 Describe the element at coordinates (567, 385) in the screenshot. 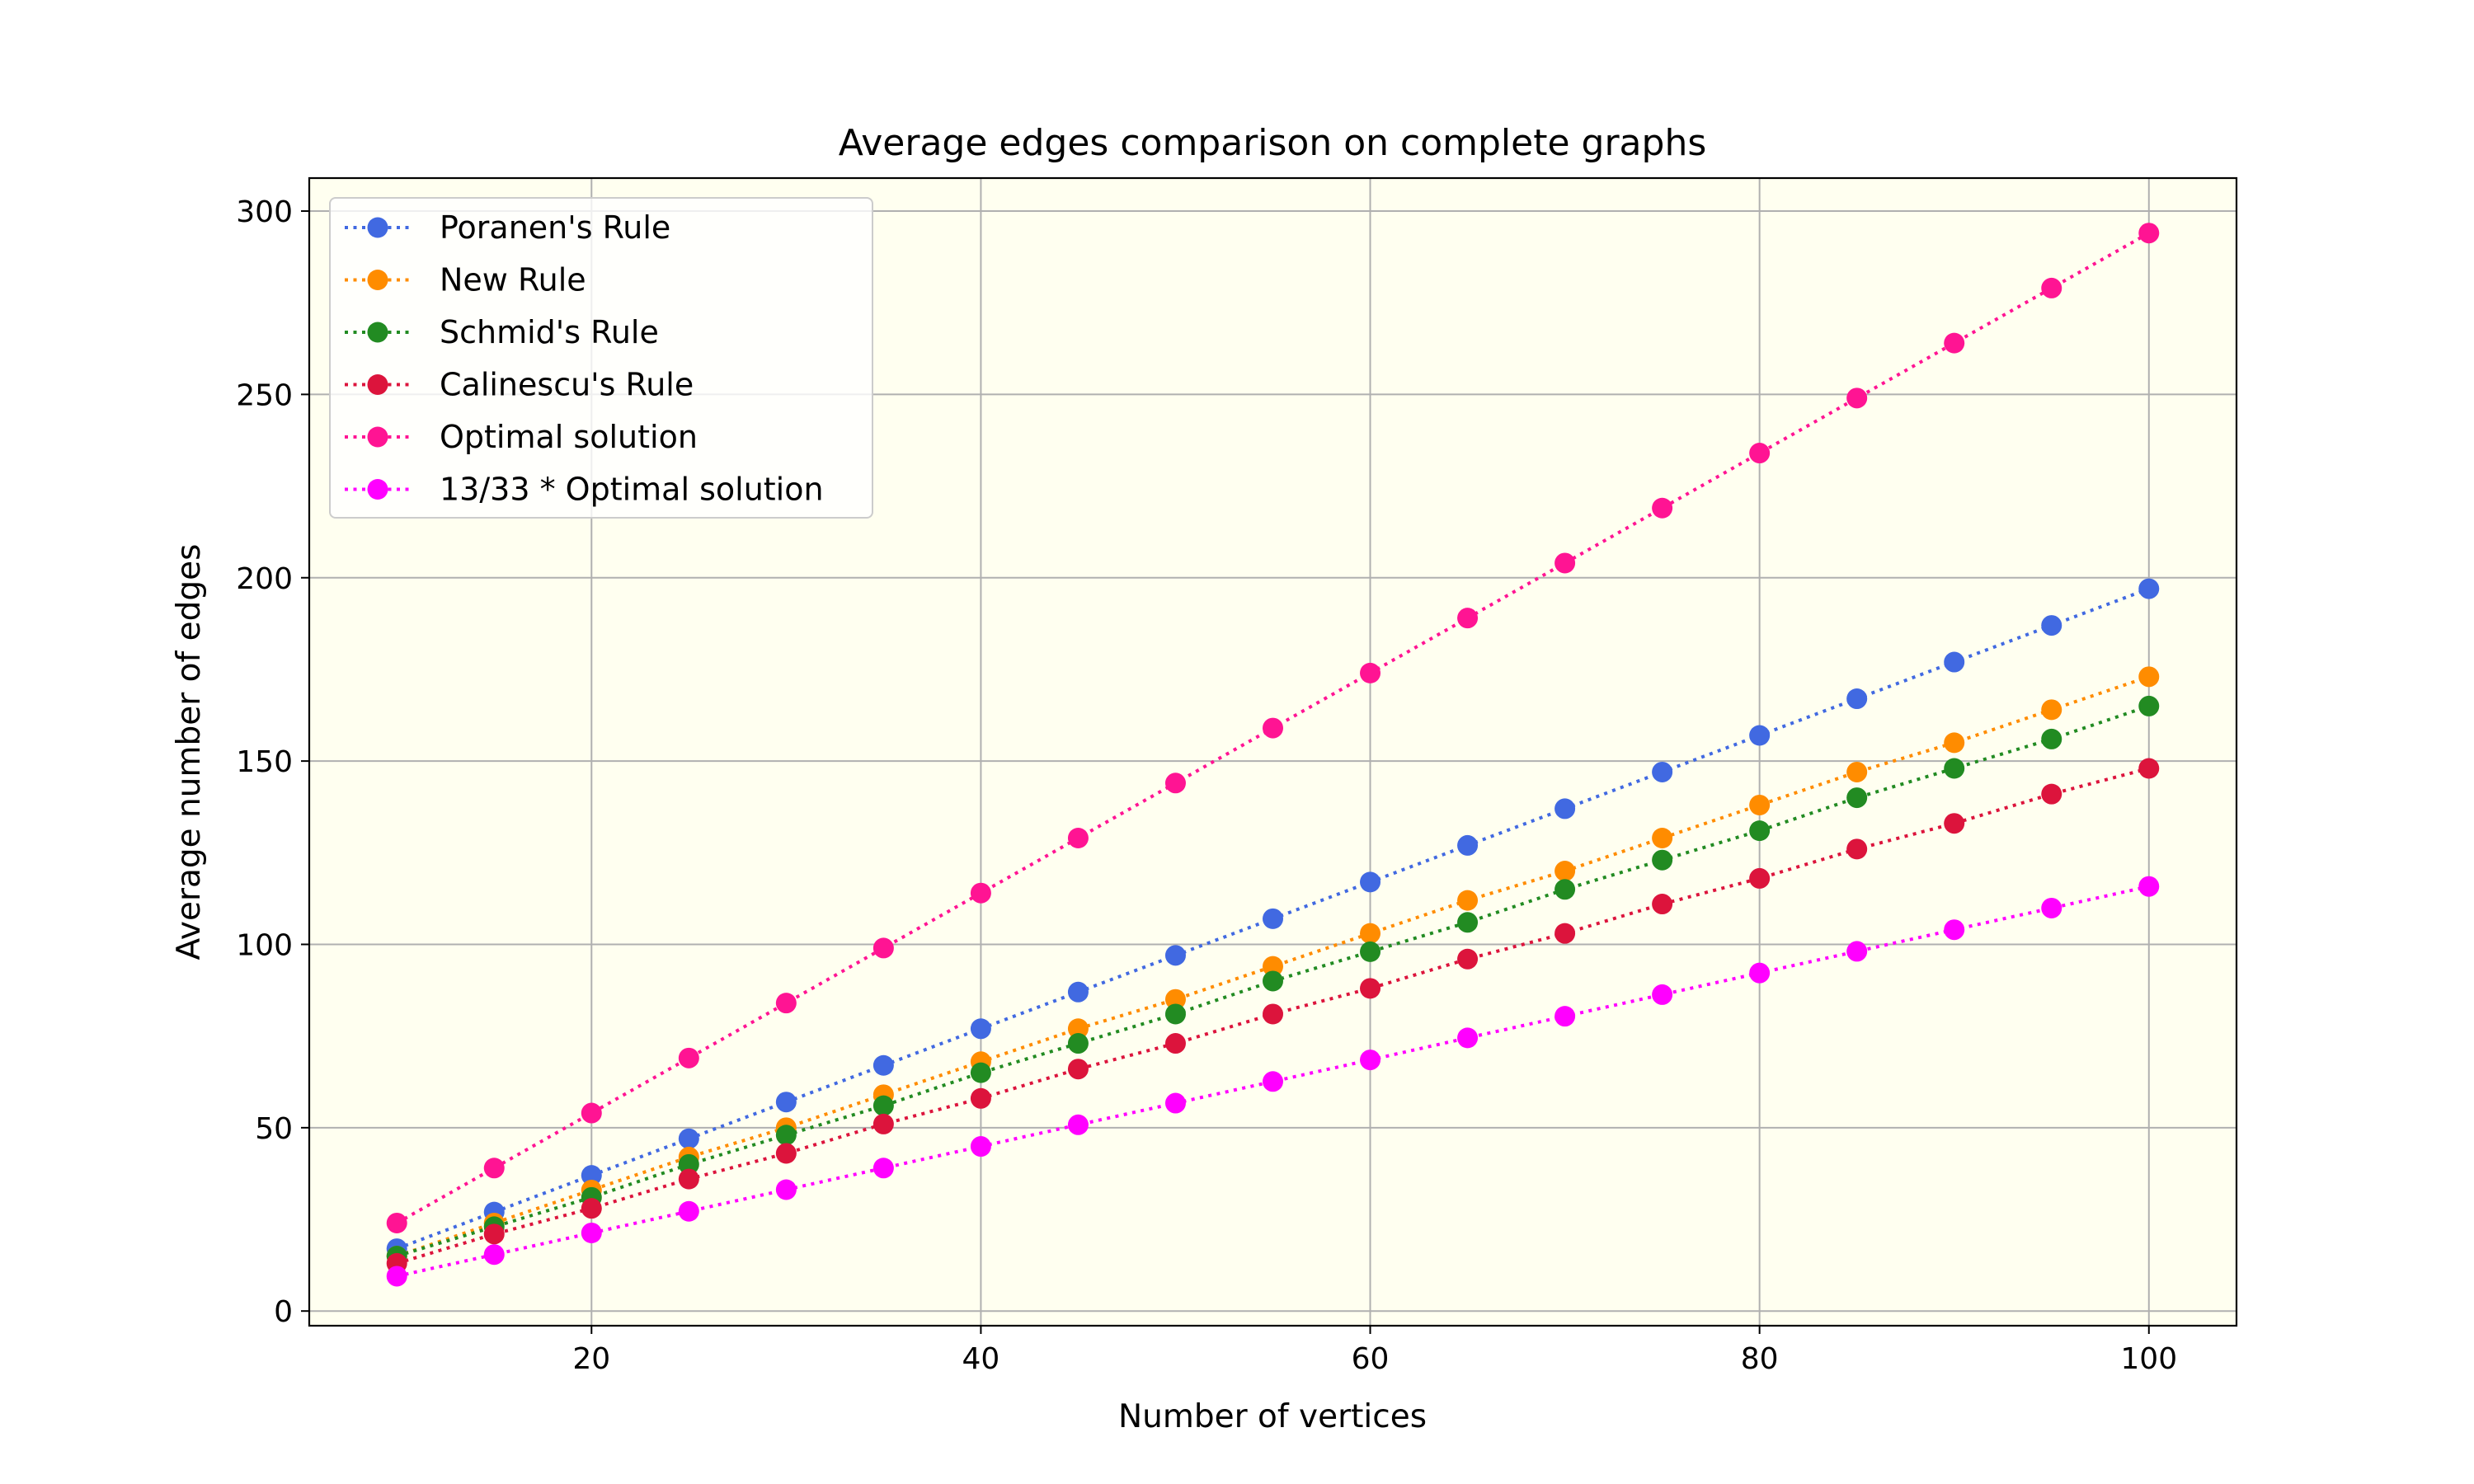

I see `legend-label: Calinescu's Rule` at that location.